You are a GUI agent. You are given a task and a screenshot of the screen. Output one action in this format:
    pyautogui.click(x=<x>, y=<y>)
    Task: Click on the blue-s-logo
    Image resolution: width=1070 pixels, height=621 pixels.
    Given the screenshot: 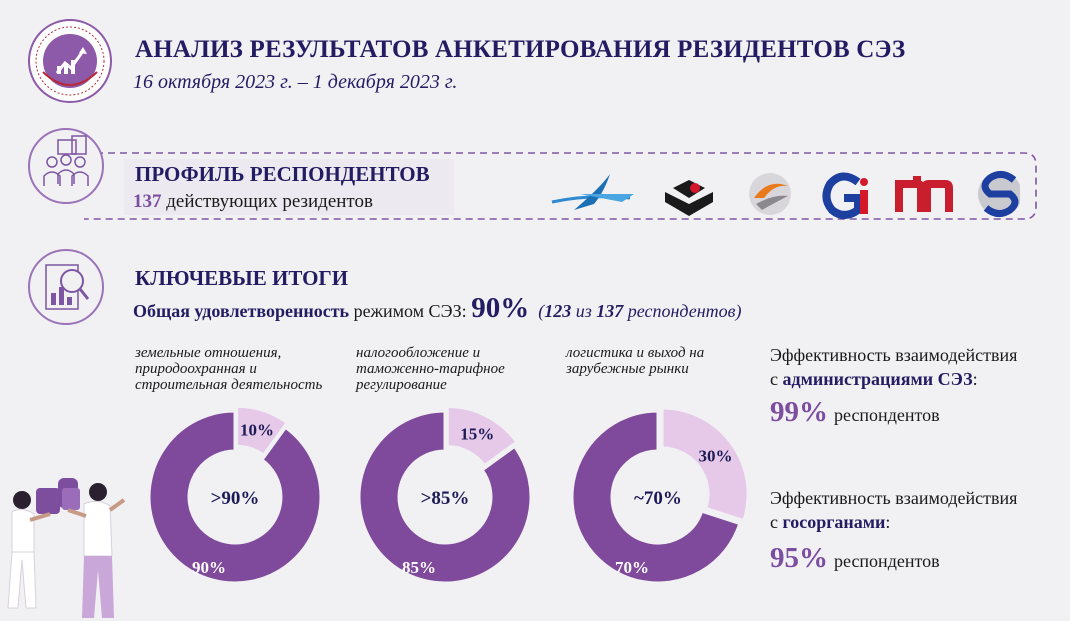 What is the action you would take?
    pyautogui.click(x=999, y=194)
    